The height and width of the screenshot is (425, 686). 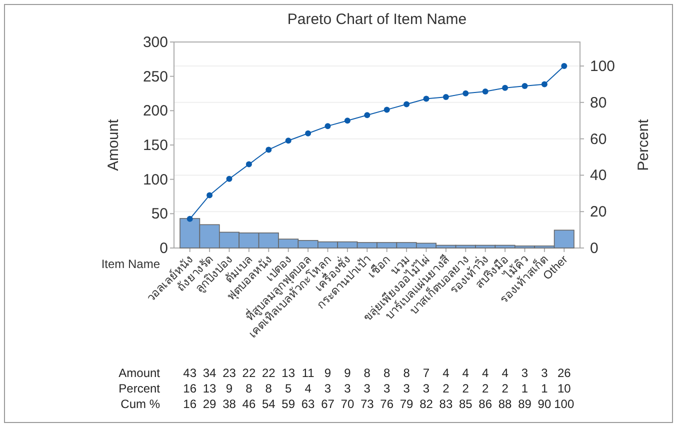 I want to click on text: 4, so click(x=308, y=389).